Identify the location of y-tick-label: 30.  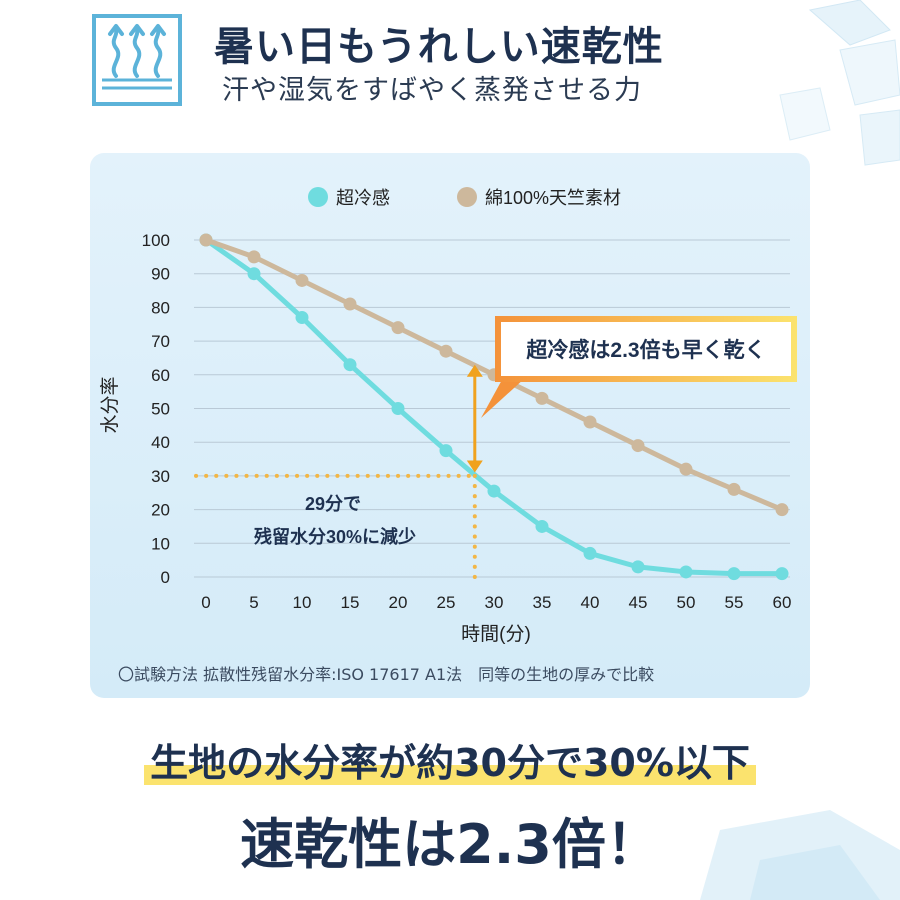
(160, 476).